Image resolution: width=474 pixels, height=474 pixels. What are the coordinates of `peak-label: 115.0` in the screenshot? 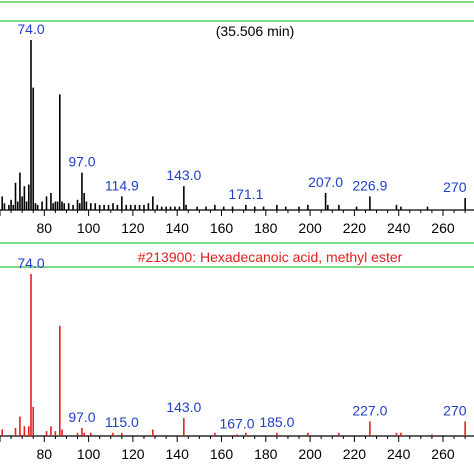 It's located at (122, 422).